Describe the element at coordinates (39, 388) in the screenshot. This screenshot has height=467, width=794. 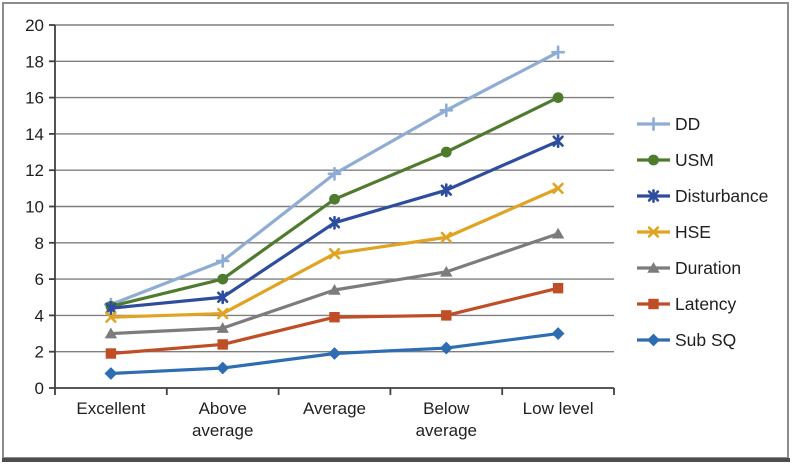
I see `y-tick-label: 0` at that location.